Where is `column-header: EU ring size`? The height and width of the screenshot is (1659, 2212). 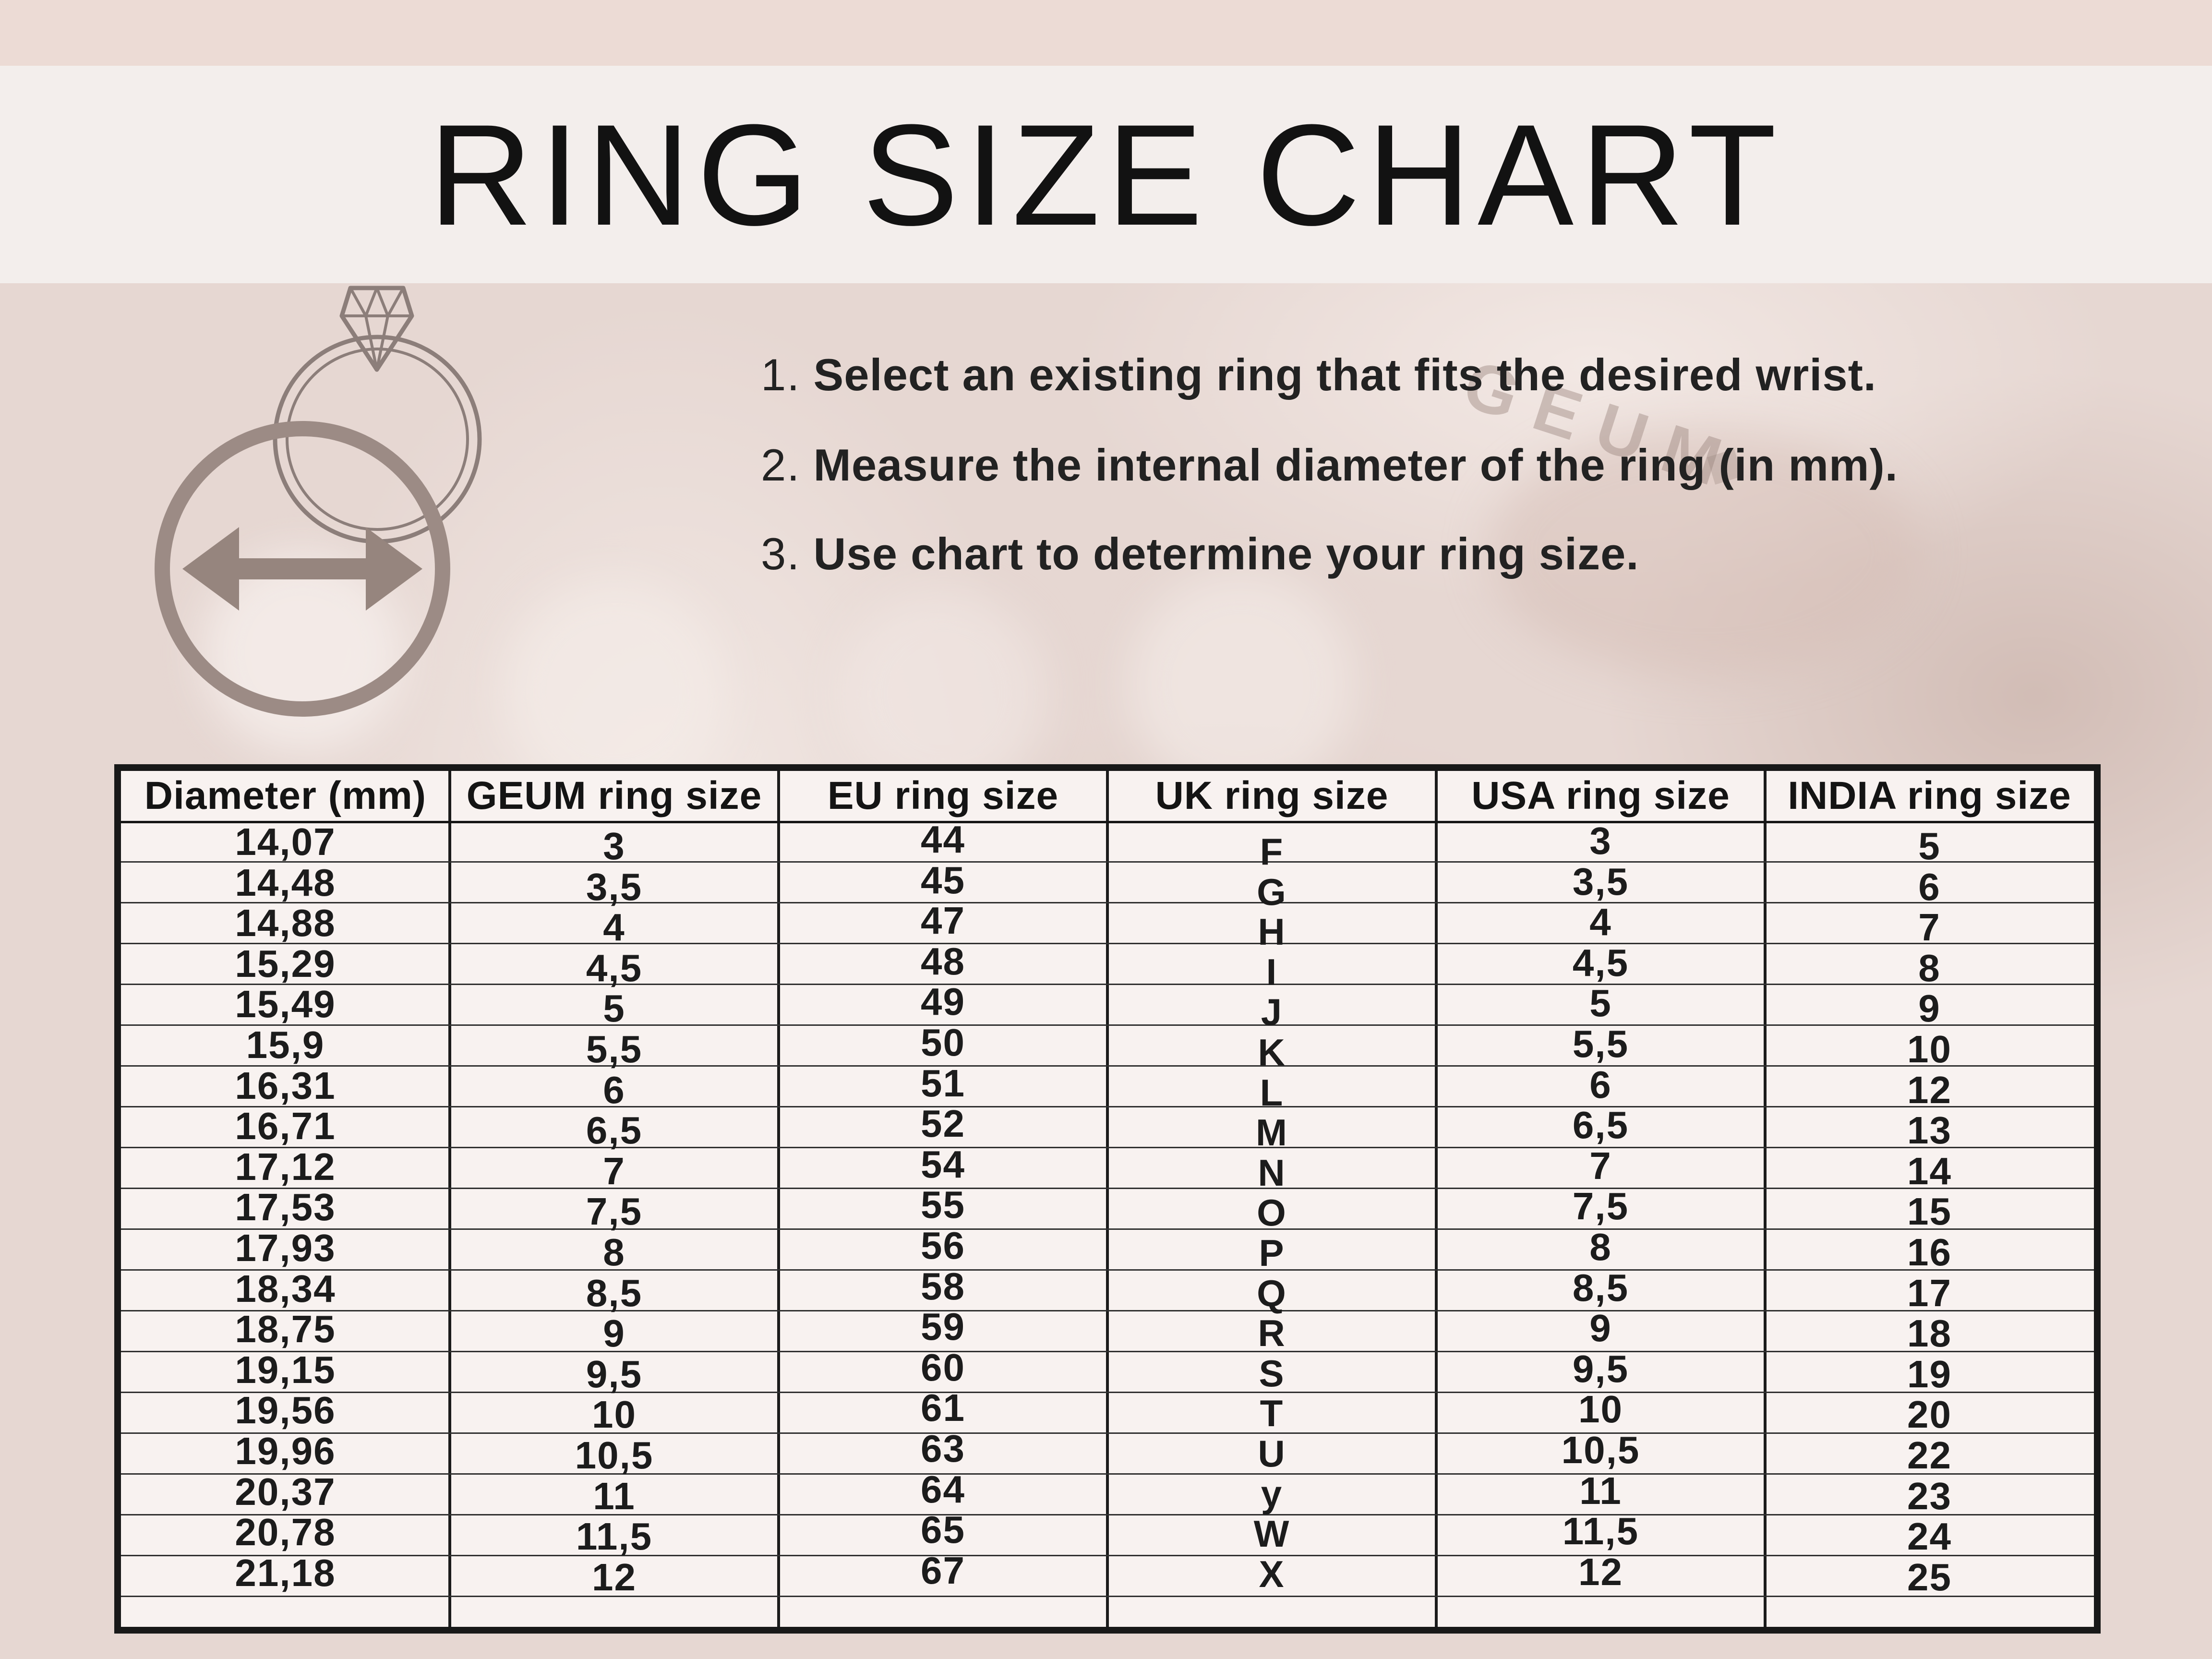
column-header: EU ring size is located at coordinates (943, 795).